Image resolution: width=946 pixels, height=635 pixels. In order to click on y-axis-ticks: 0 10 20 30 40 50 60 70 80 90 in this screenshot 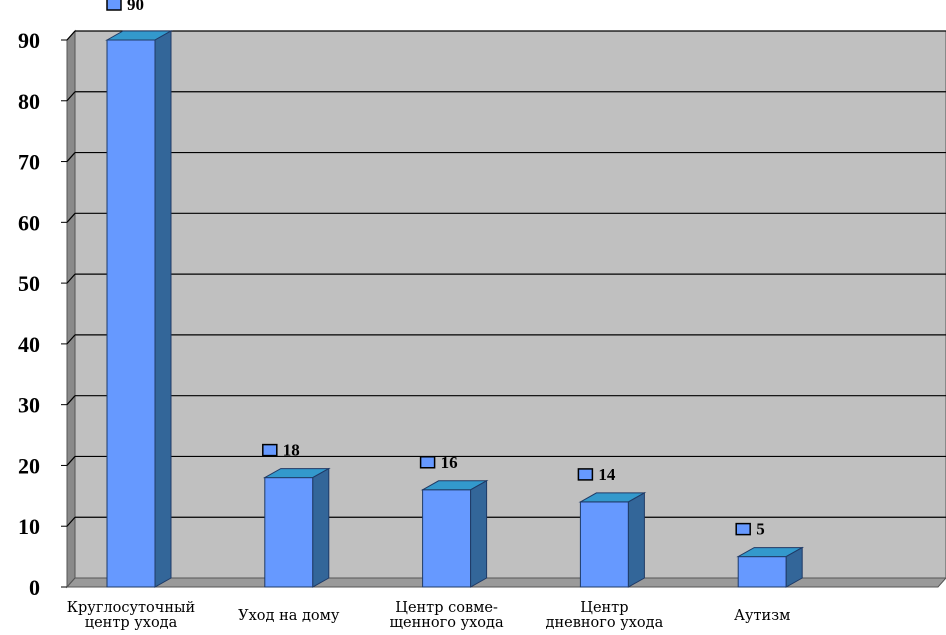, I will do `click(42, 314)`.